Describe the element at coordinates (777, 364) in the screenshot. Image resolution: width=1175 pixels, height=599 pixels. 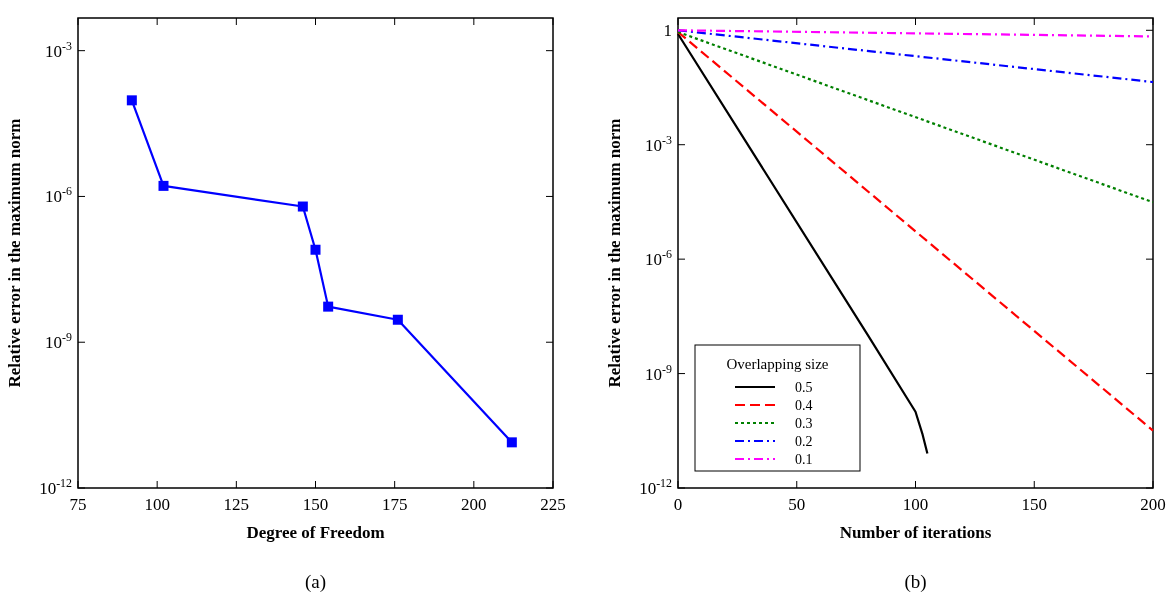
I see `legend-title: Overlapping size` at that location.